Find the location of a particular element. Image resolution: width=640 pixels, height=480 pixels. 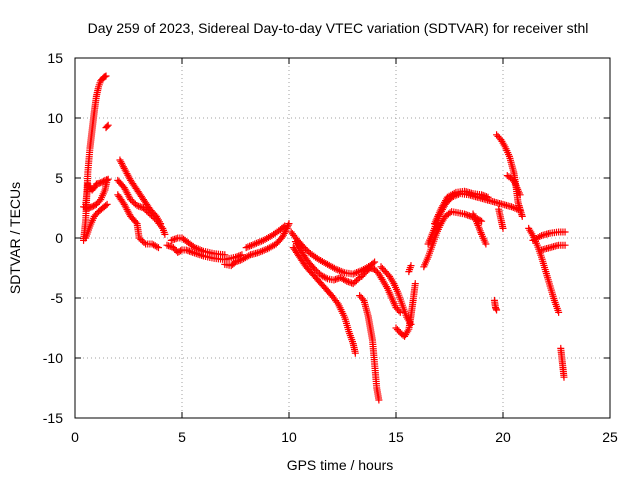

x-tick-label: 25 is located at coordinates (610, 437).